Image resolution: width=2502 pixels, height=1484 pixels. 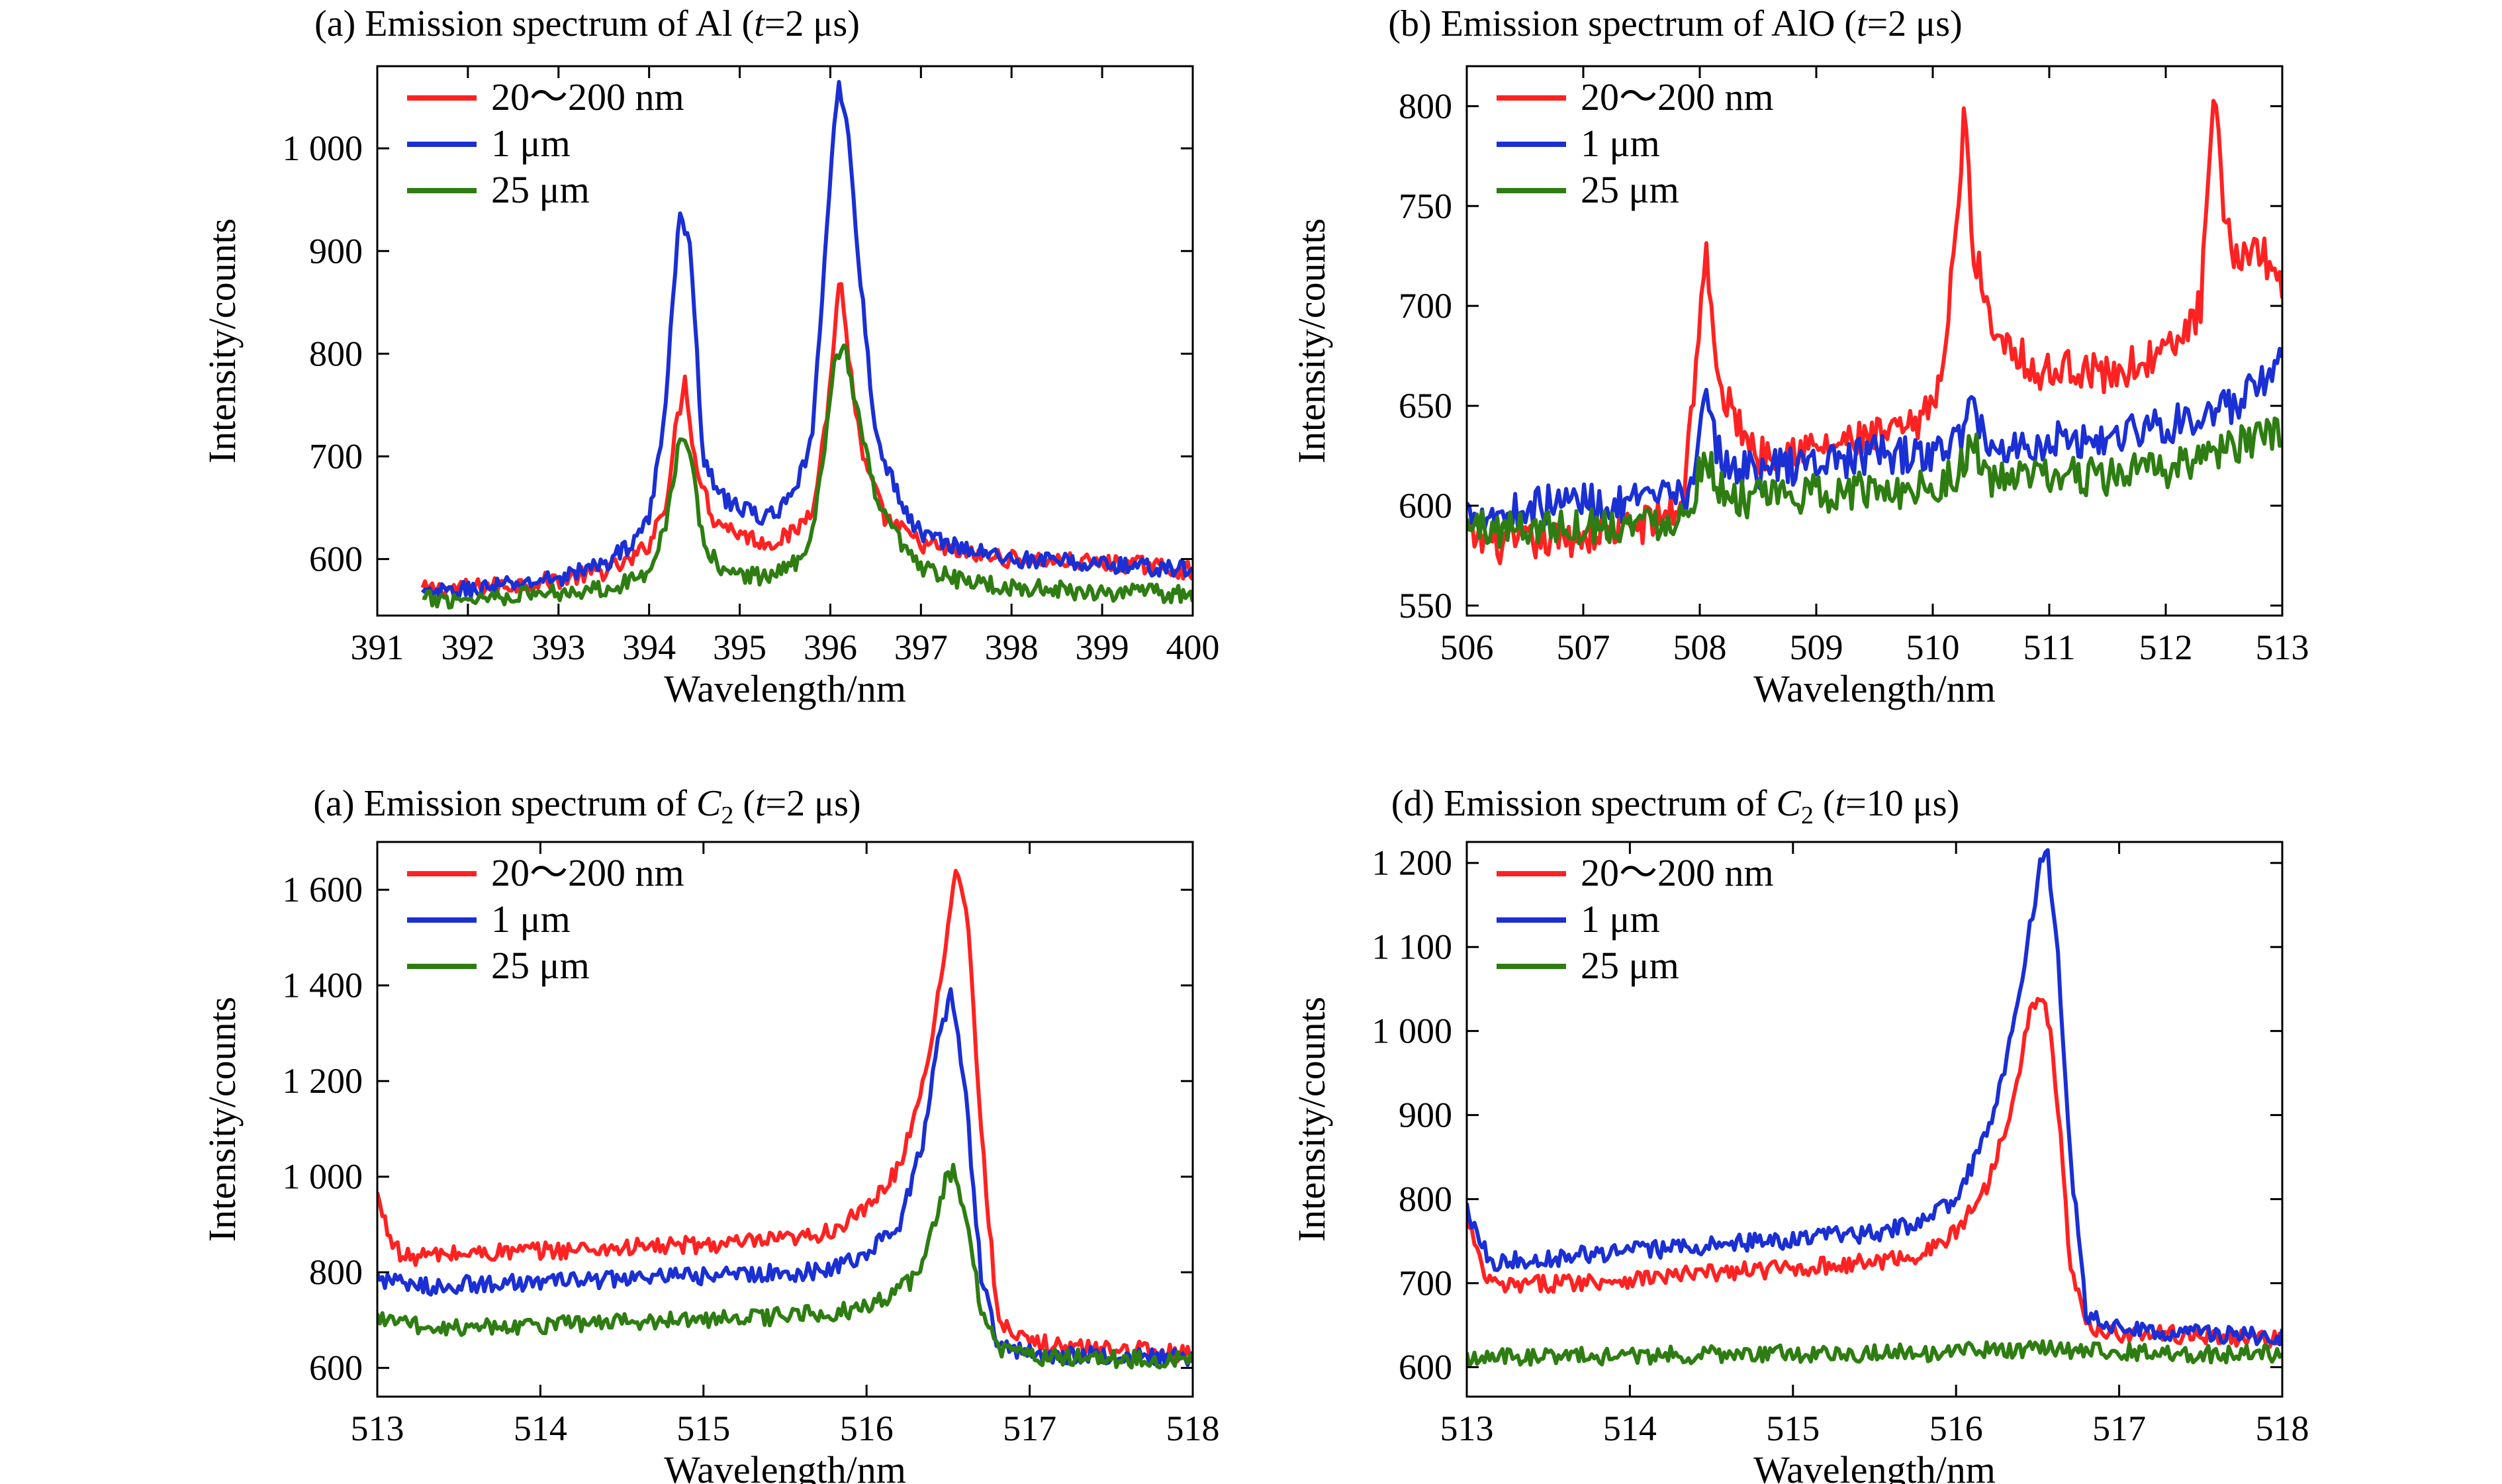 I want to click on x-tick-label: 508, so click(x=1700, y=647).